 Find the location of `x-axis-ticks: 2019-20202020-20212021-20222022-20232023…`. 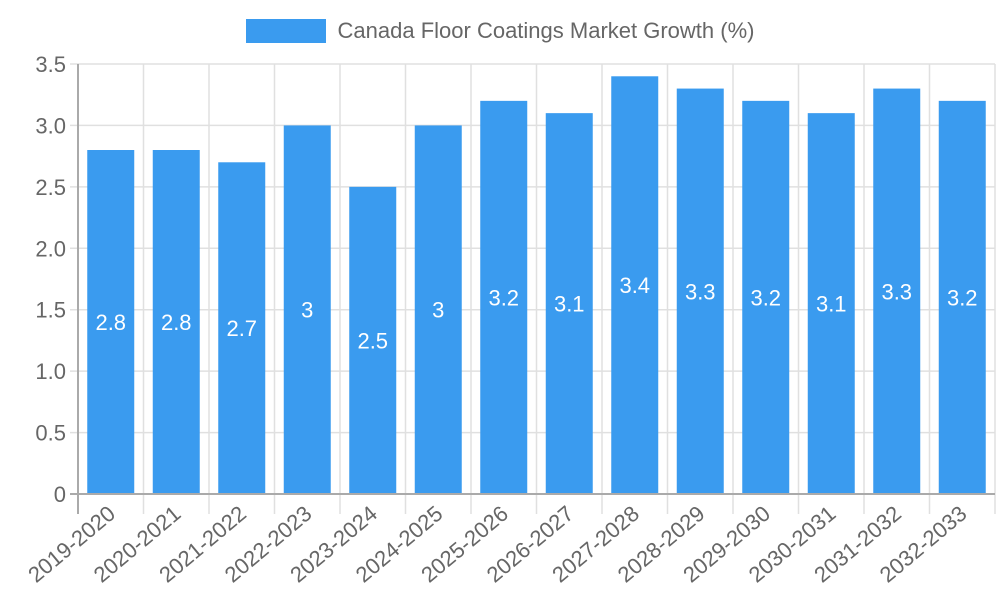

x-axis-ticks: 2019-20202020-20212021-20222022-20232023… is located at coordinates (497, 544).